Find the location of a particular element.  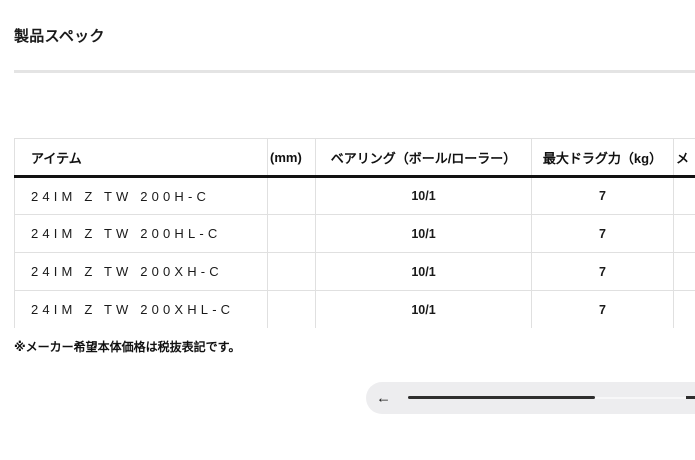

table-row: 24IM Z TW 200XH-C 10/1 7 is located at coordinates (354, 271).